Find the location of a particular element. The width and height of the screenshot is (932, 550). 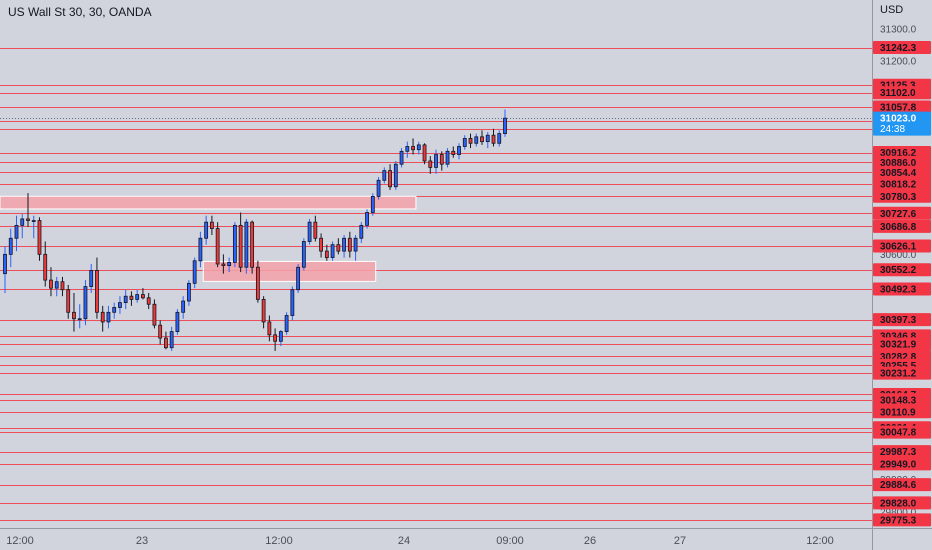

level-price-tag-label: 31125.3 is located at coordinates (898, 86).